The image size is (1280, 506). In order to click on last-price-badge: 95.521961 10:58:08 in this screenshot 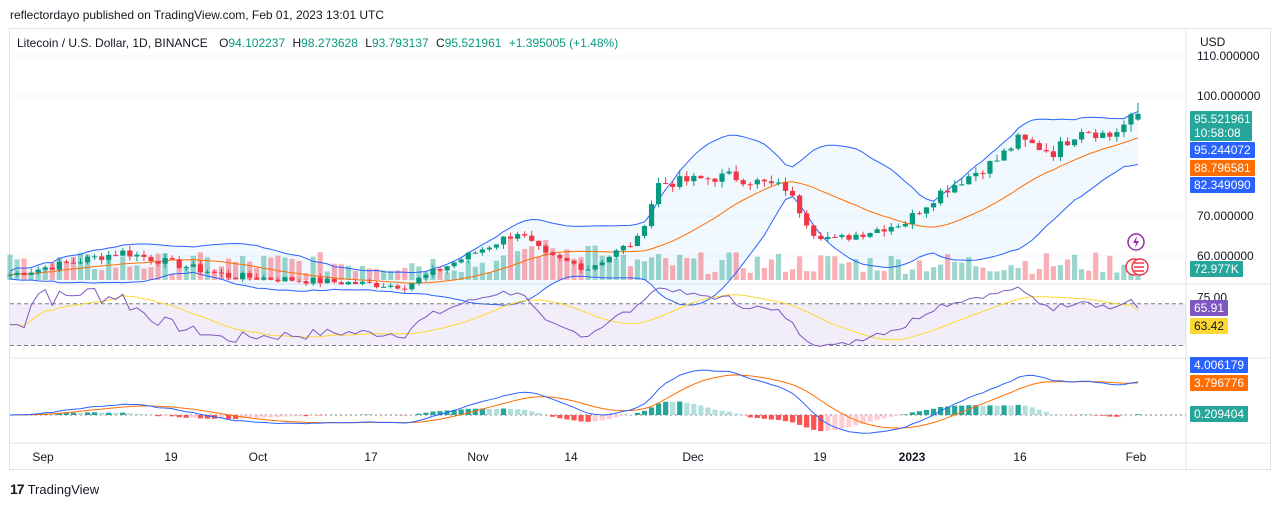, I will do `click(1221, 126)`.